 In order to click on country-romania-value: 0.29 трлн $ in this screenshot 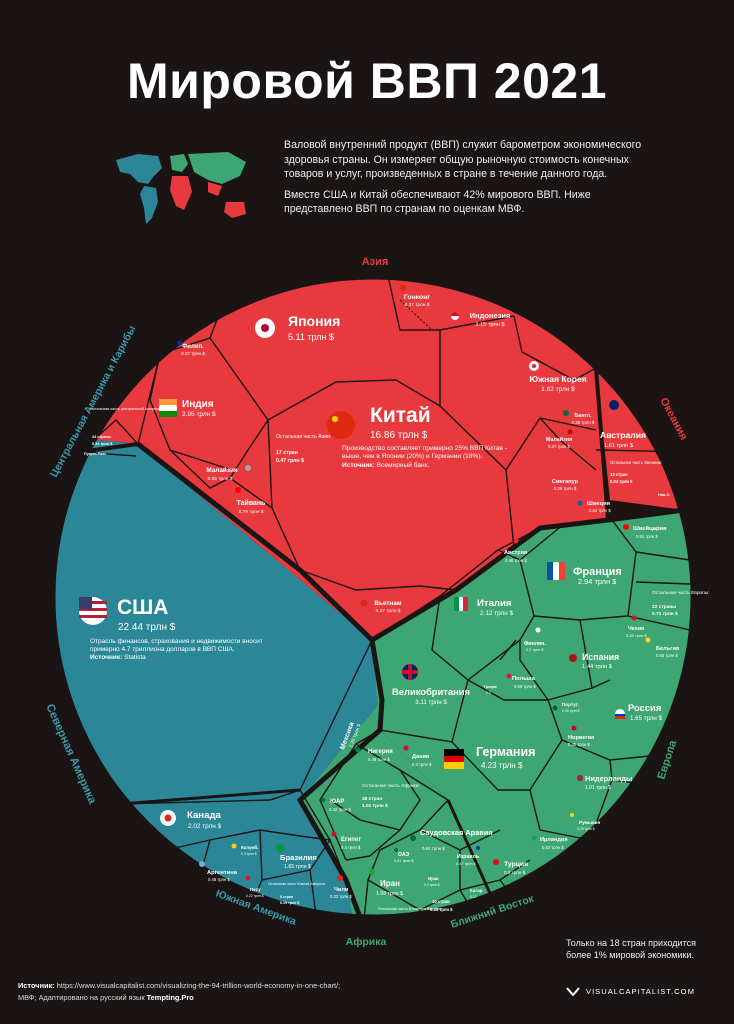, I will do `click(586, 829)`.